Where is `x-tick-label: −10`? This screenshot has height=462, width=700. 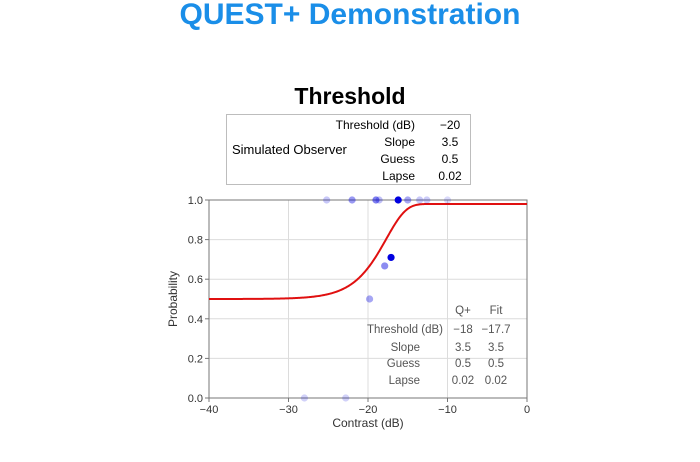
x-tick-label: −10 is located at coordinates (447, 410).